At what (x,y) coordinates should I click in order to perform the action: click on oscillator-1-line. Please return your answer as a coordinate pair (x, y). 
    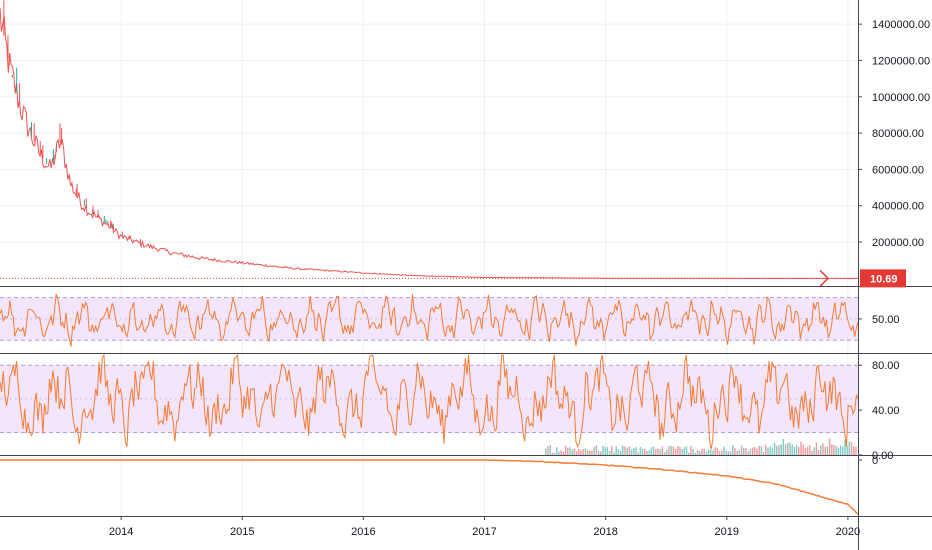
    Looking at the image, I should click on (429, 320).